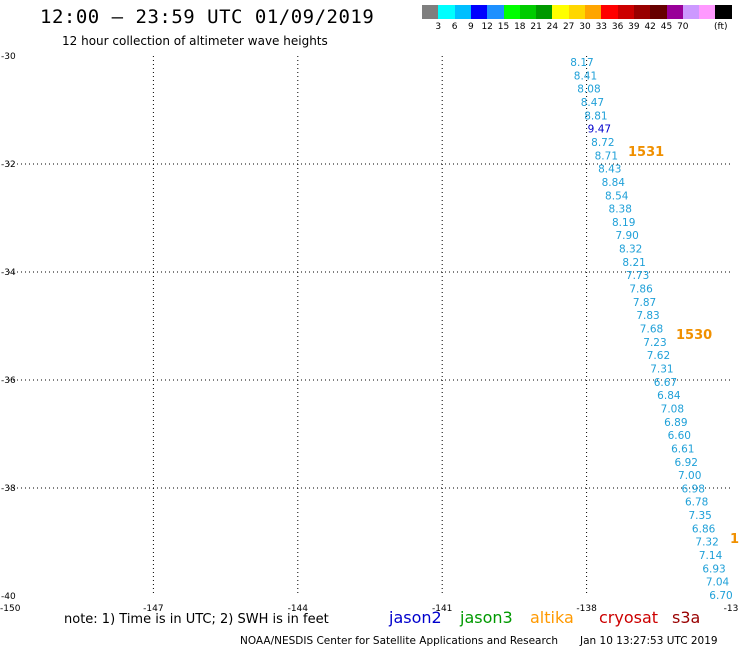  What do you see at coordinates (623, 223) in the screenshot?
I see `wave-height-reading: 8.19` at bounding box center [623, 223].